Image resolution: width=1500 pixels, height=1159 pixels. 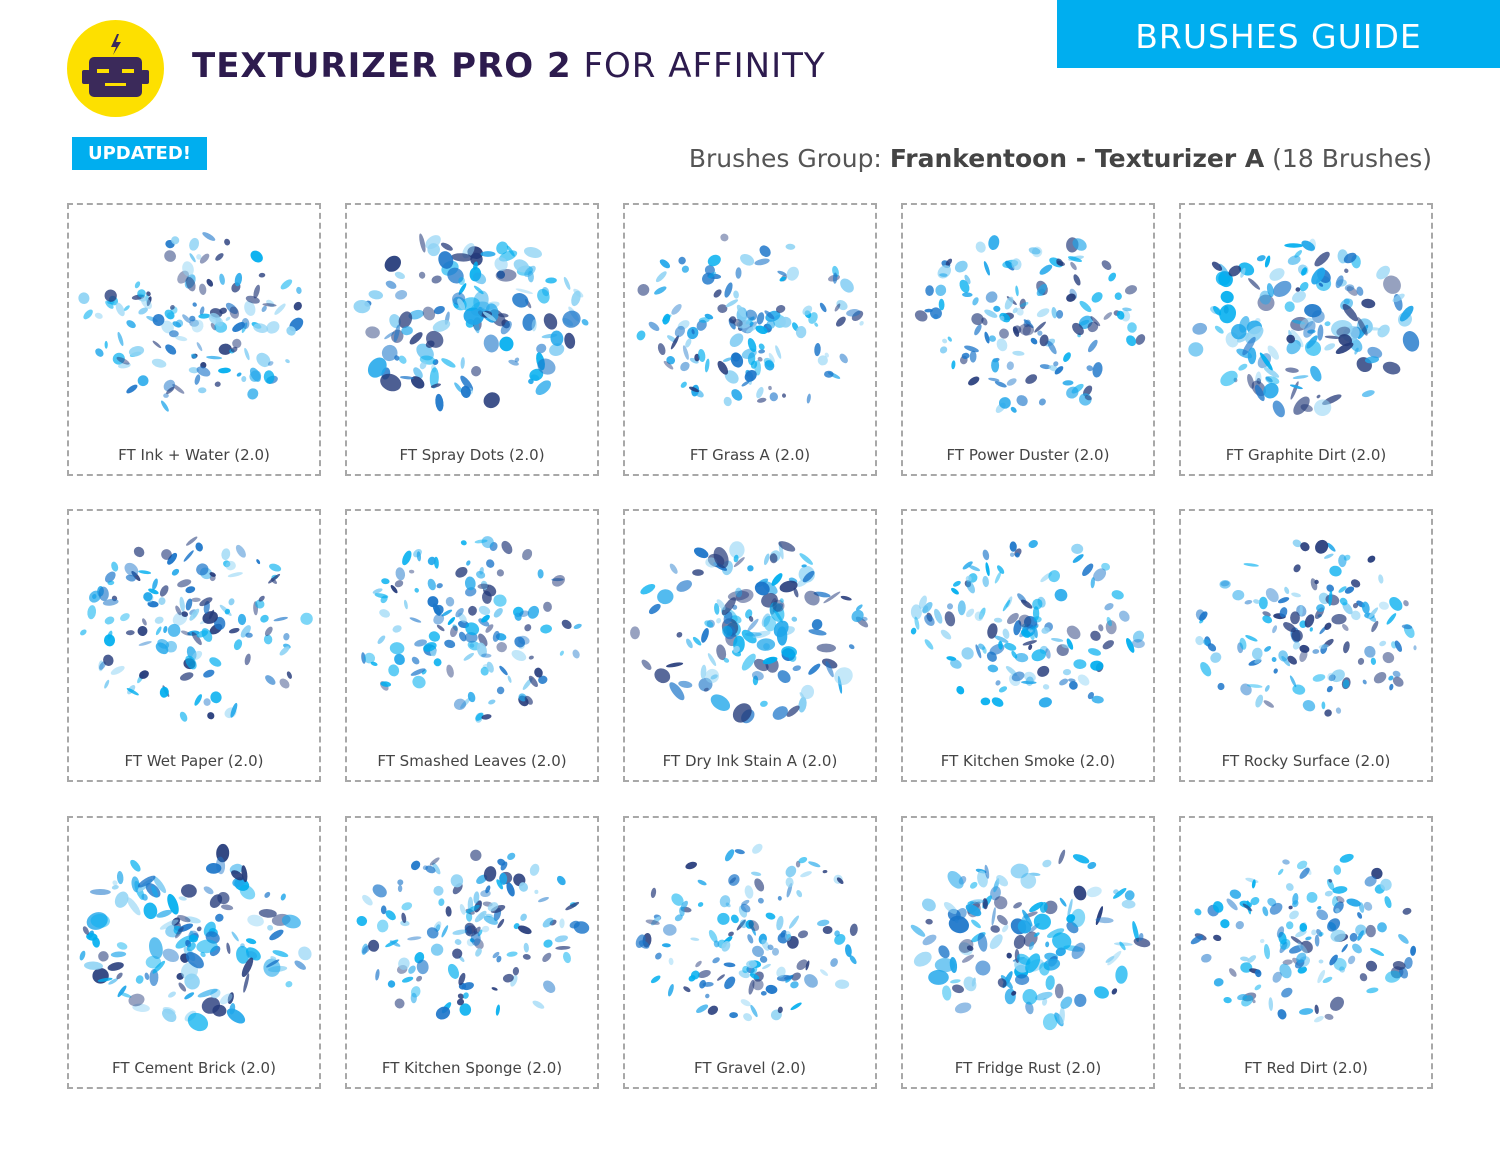 I want to click on brush-card: FT Red Dirt (2.0), so click(x=1306, y=952).